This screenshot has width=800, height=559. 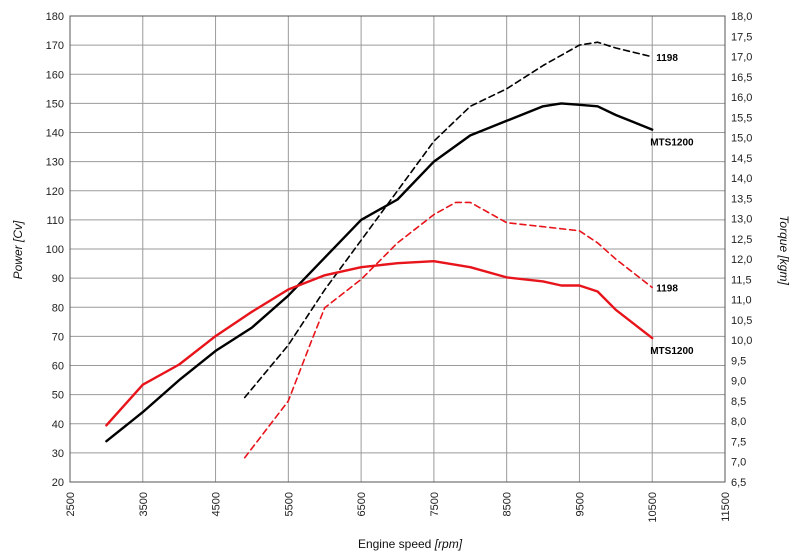 I want to click on x-tick-label: 5500, so click(x=289, y=504).